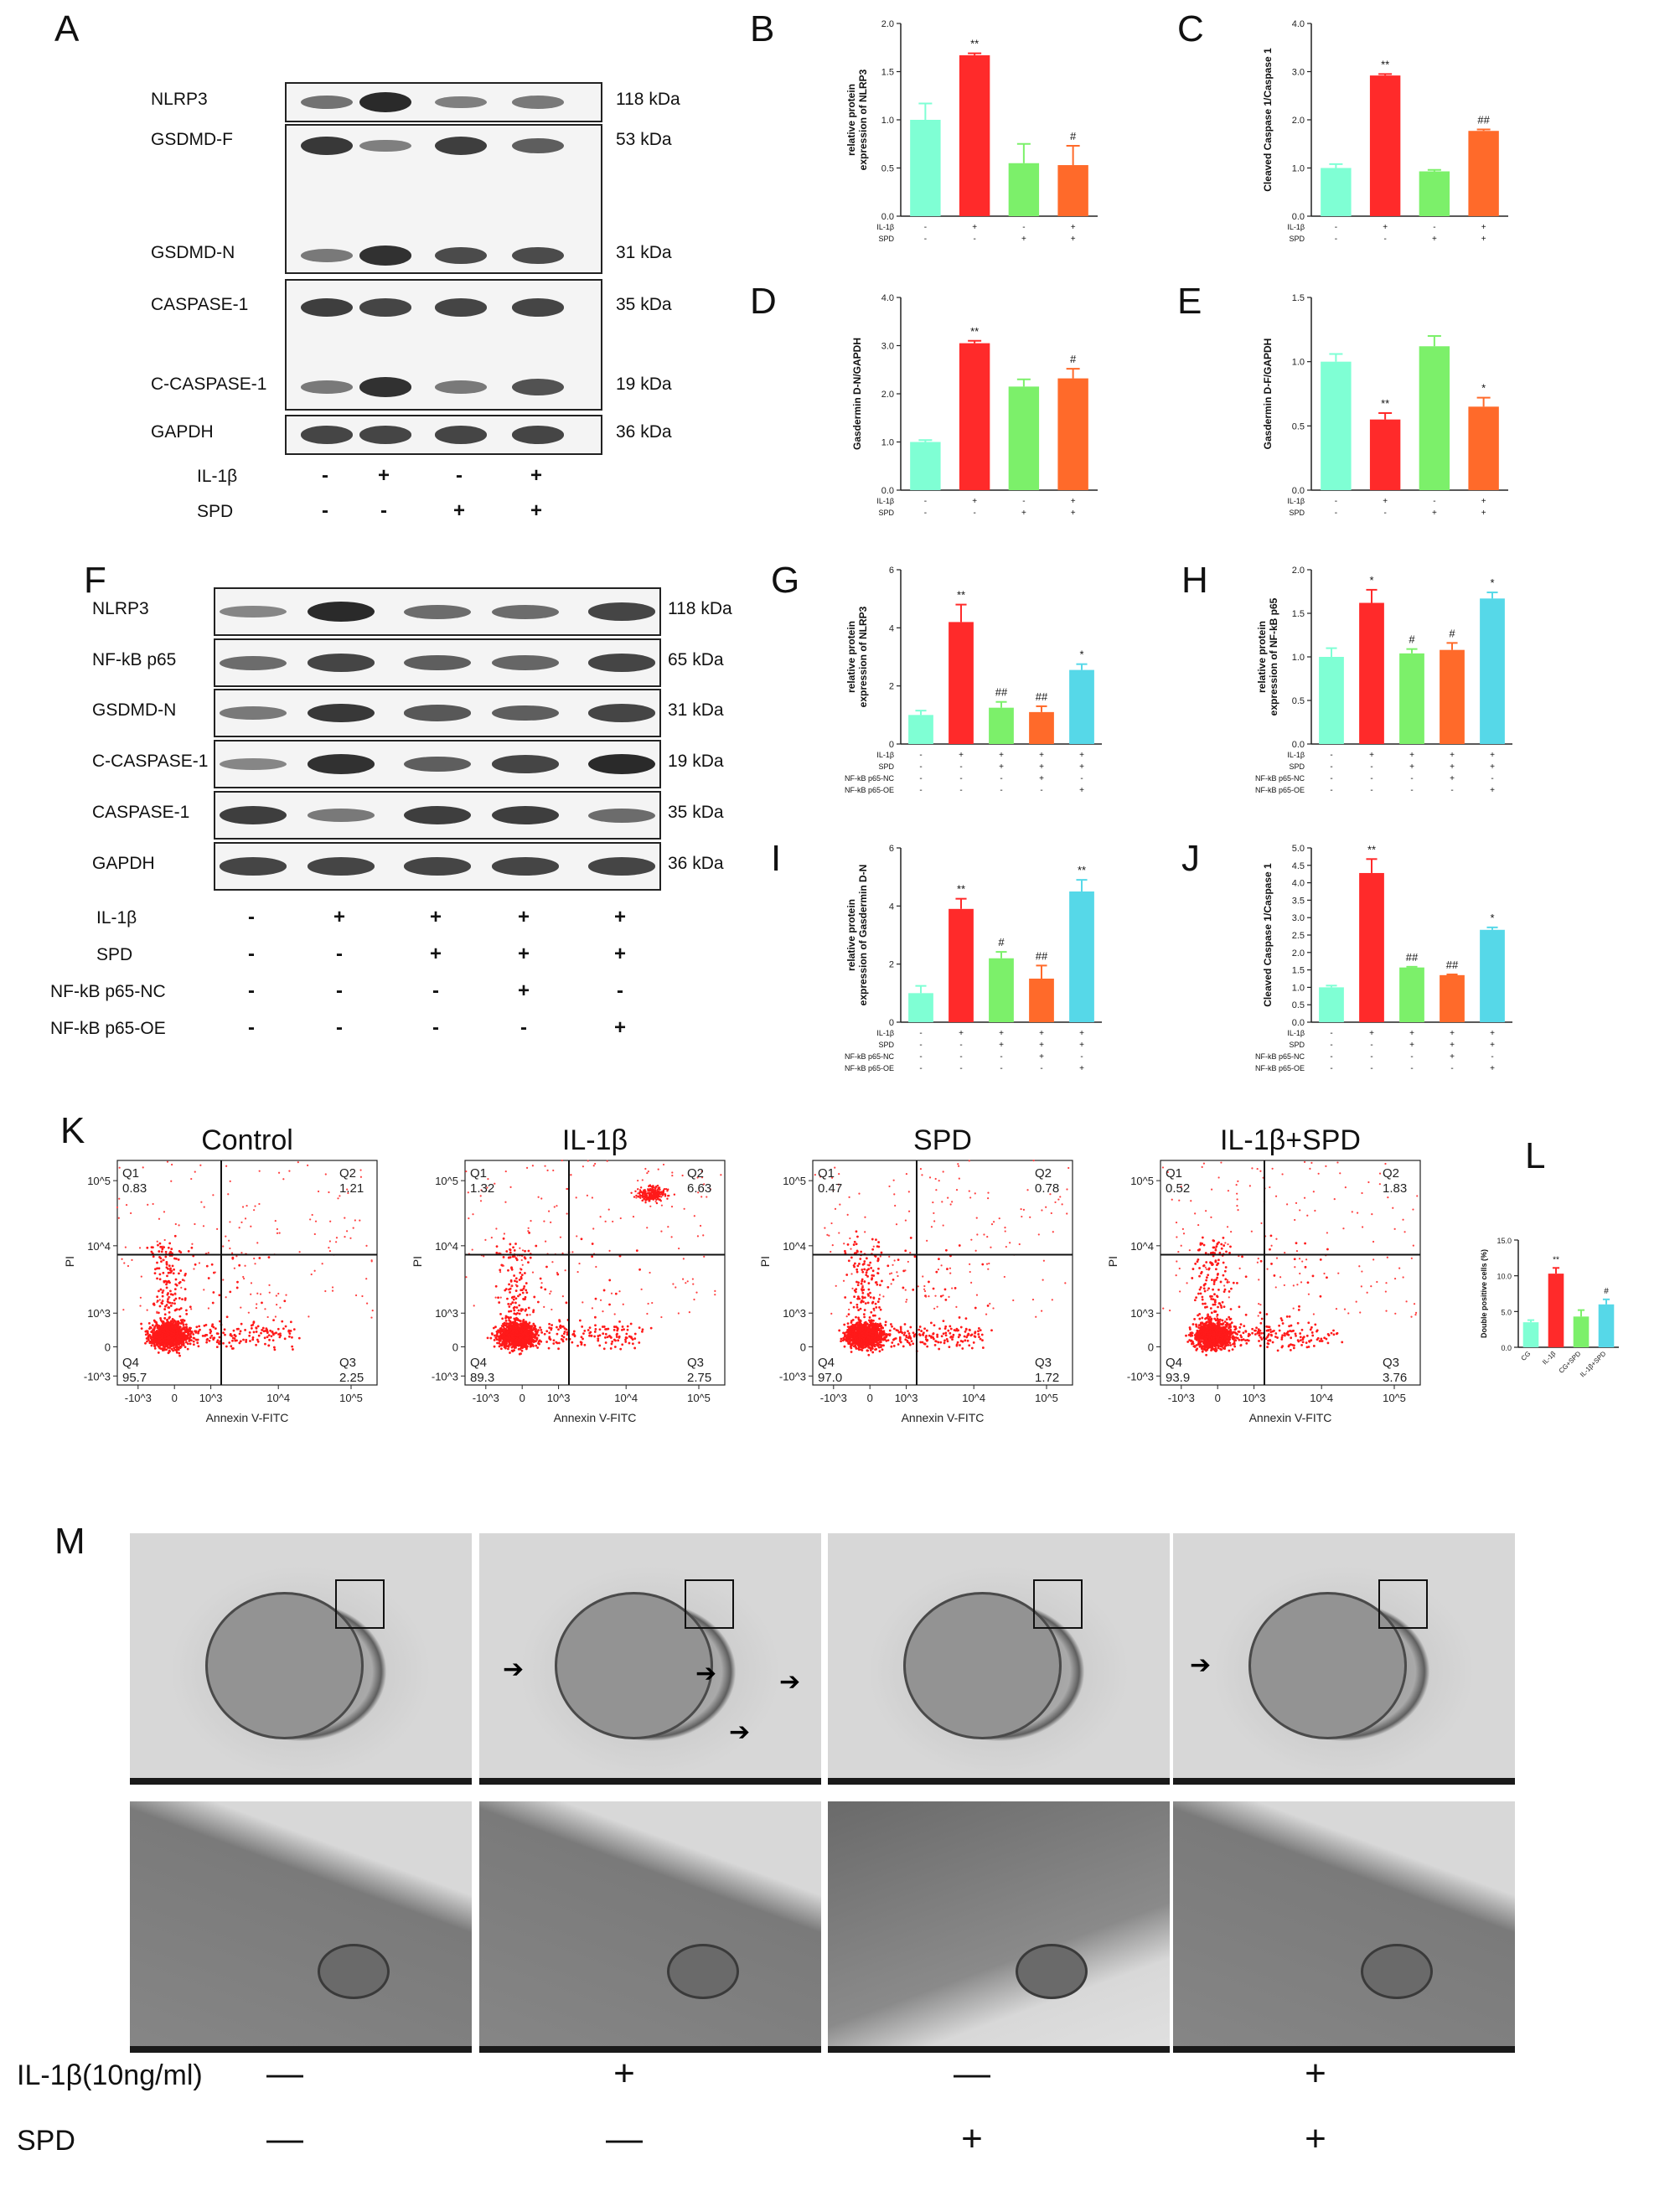  What do you see at coordinates (857, 656) in the screenshot?
I see `y-axis-label: relative proteinexpression of NLRP3` at bounding box center [857, 656].